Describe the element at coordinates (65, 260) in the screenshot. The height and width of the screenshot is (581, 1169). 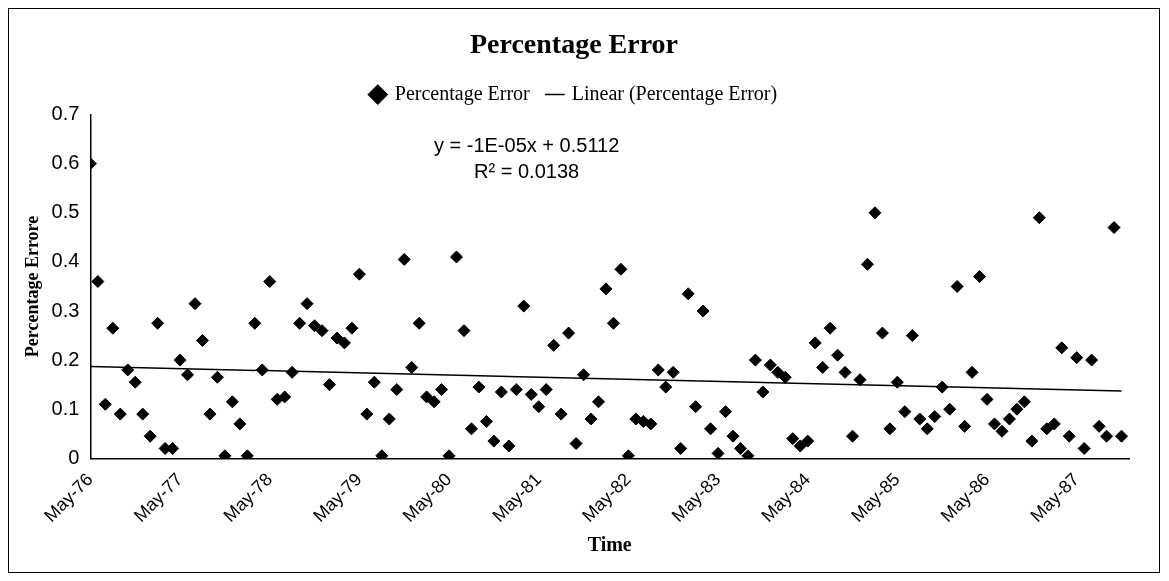
I see `y-tick-label: 0.4` at that location.